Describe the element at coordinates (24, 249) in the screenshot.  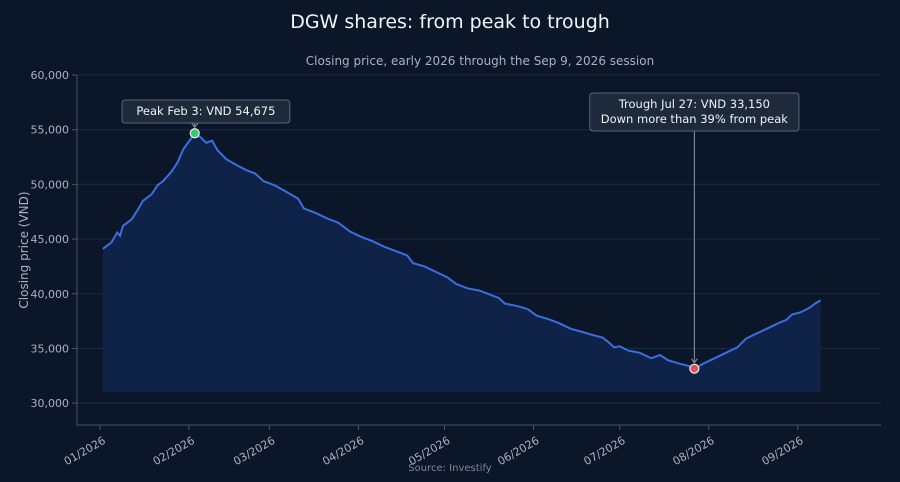
I see `y-axis-title: Closing price (VND)` at that location.